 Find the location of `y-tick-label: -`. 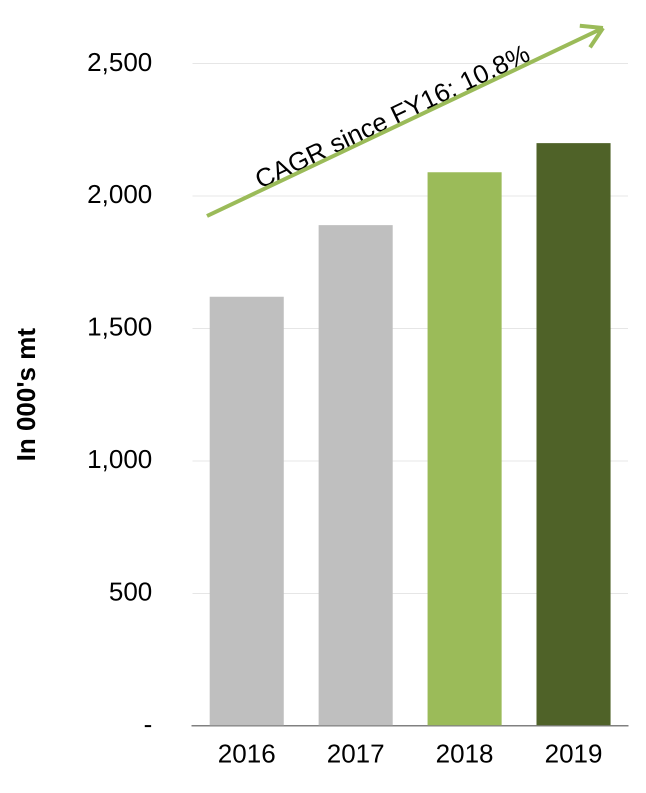

y-tick-label: - is located at coordinates (148, 723).